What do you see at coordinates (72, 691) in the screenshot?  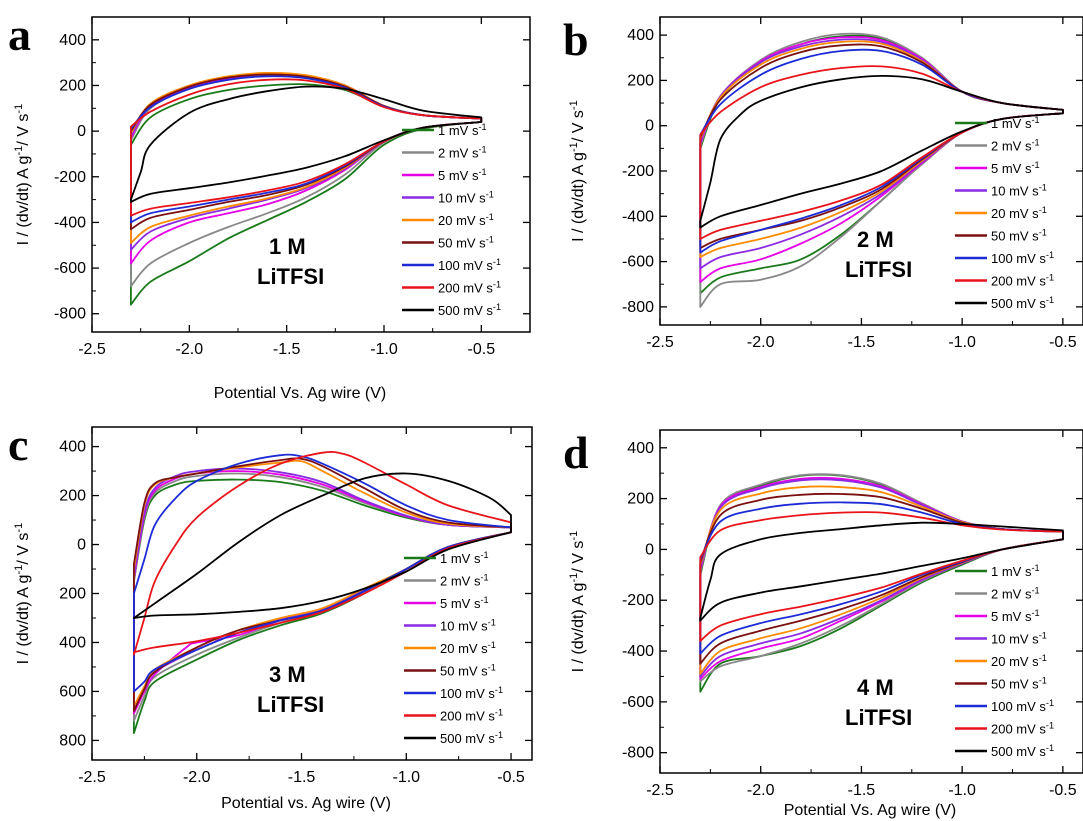 I see `y-tick-label: 600` at bounding box center [72, 691].